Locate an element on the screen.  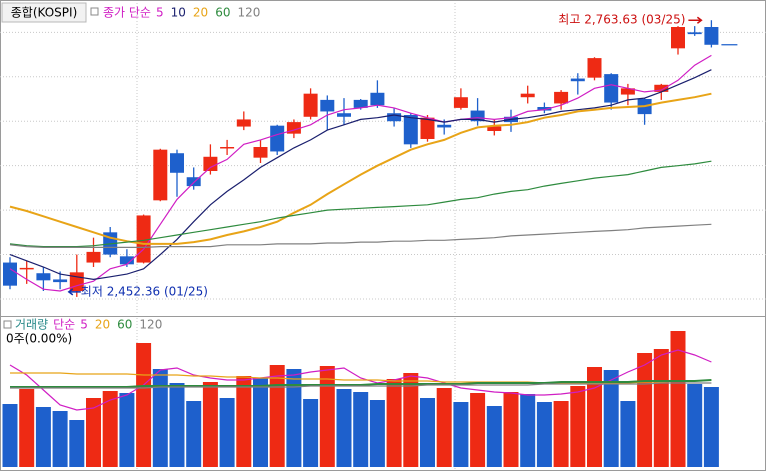
chart-title: 종합(KOSPI) is located at coordinates (44, 13).